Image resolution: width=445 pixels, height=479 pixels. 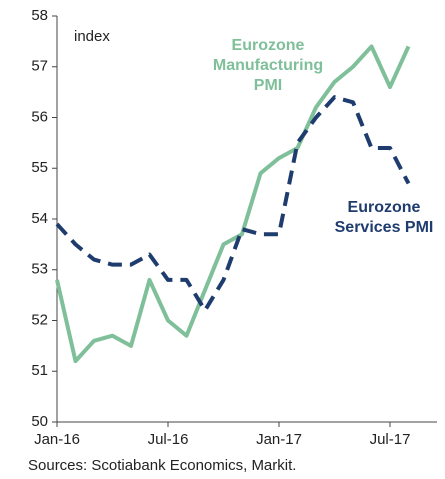 I want to click on y-tick-label: 53, so click(x=39, y=269).